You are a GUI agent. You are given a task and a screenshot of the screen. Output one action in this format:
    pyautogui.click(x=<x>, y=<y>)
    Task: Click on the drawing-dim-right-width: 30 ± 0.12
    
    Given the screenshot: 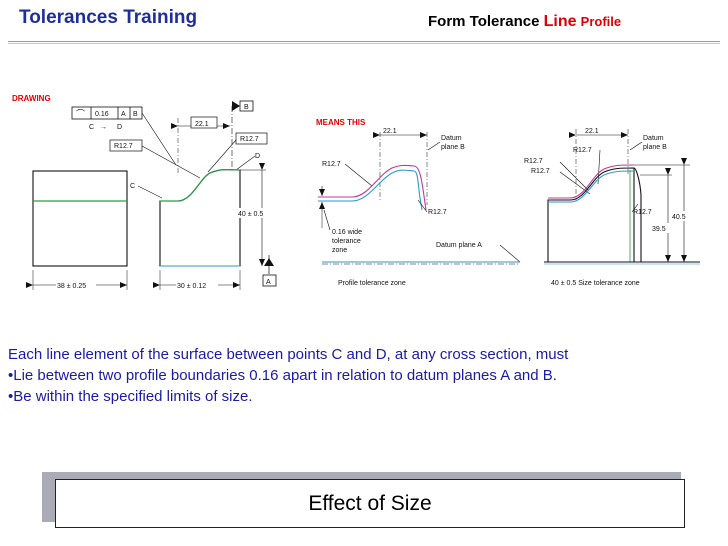 What is the action you would take?
    pyautogui.click(x=191, y=286)
    